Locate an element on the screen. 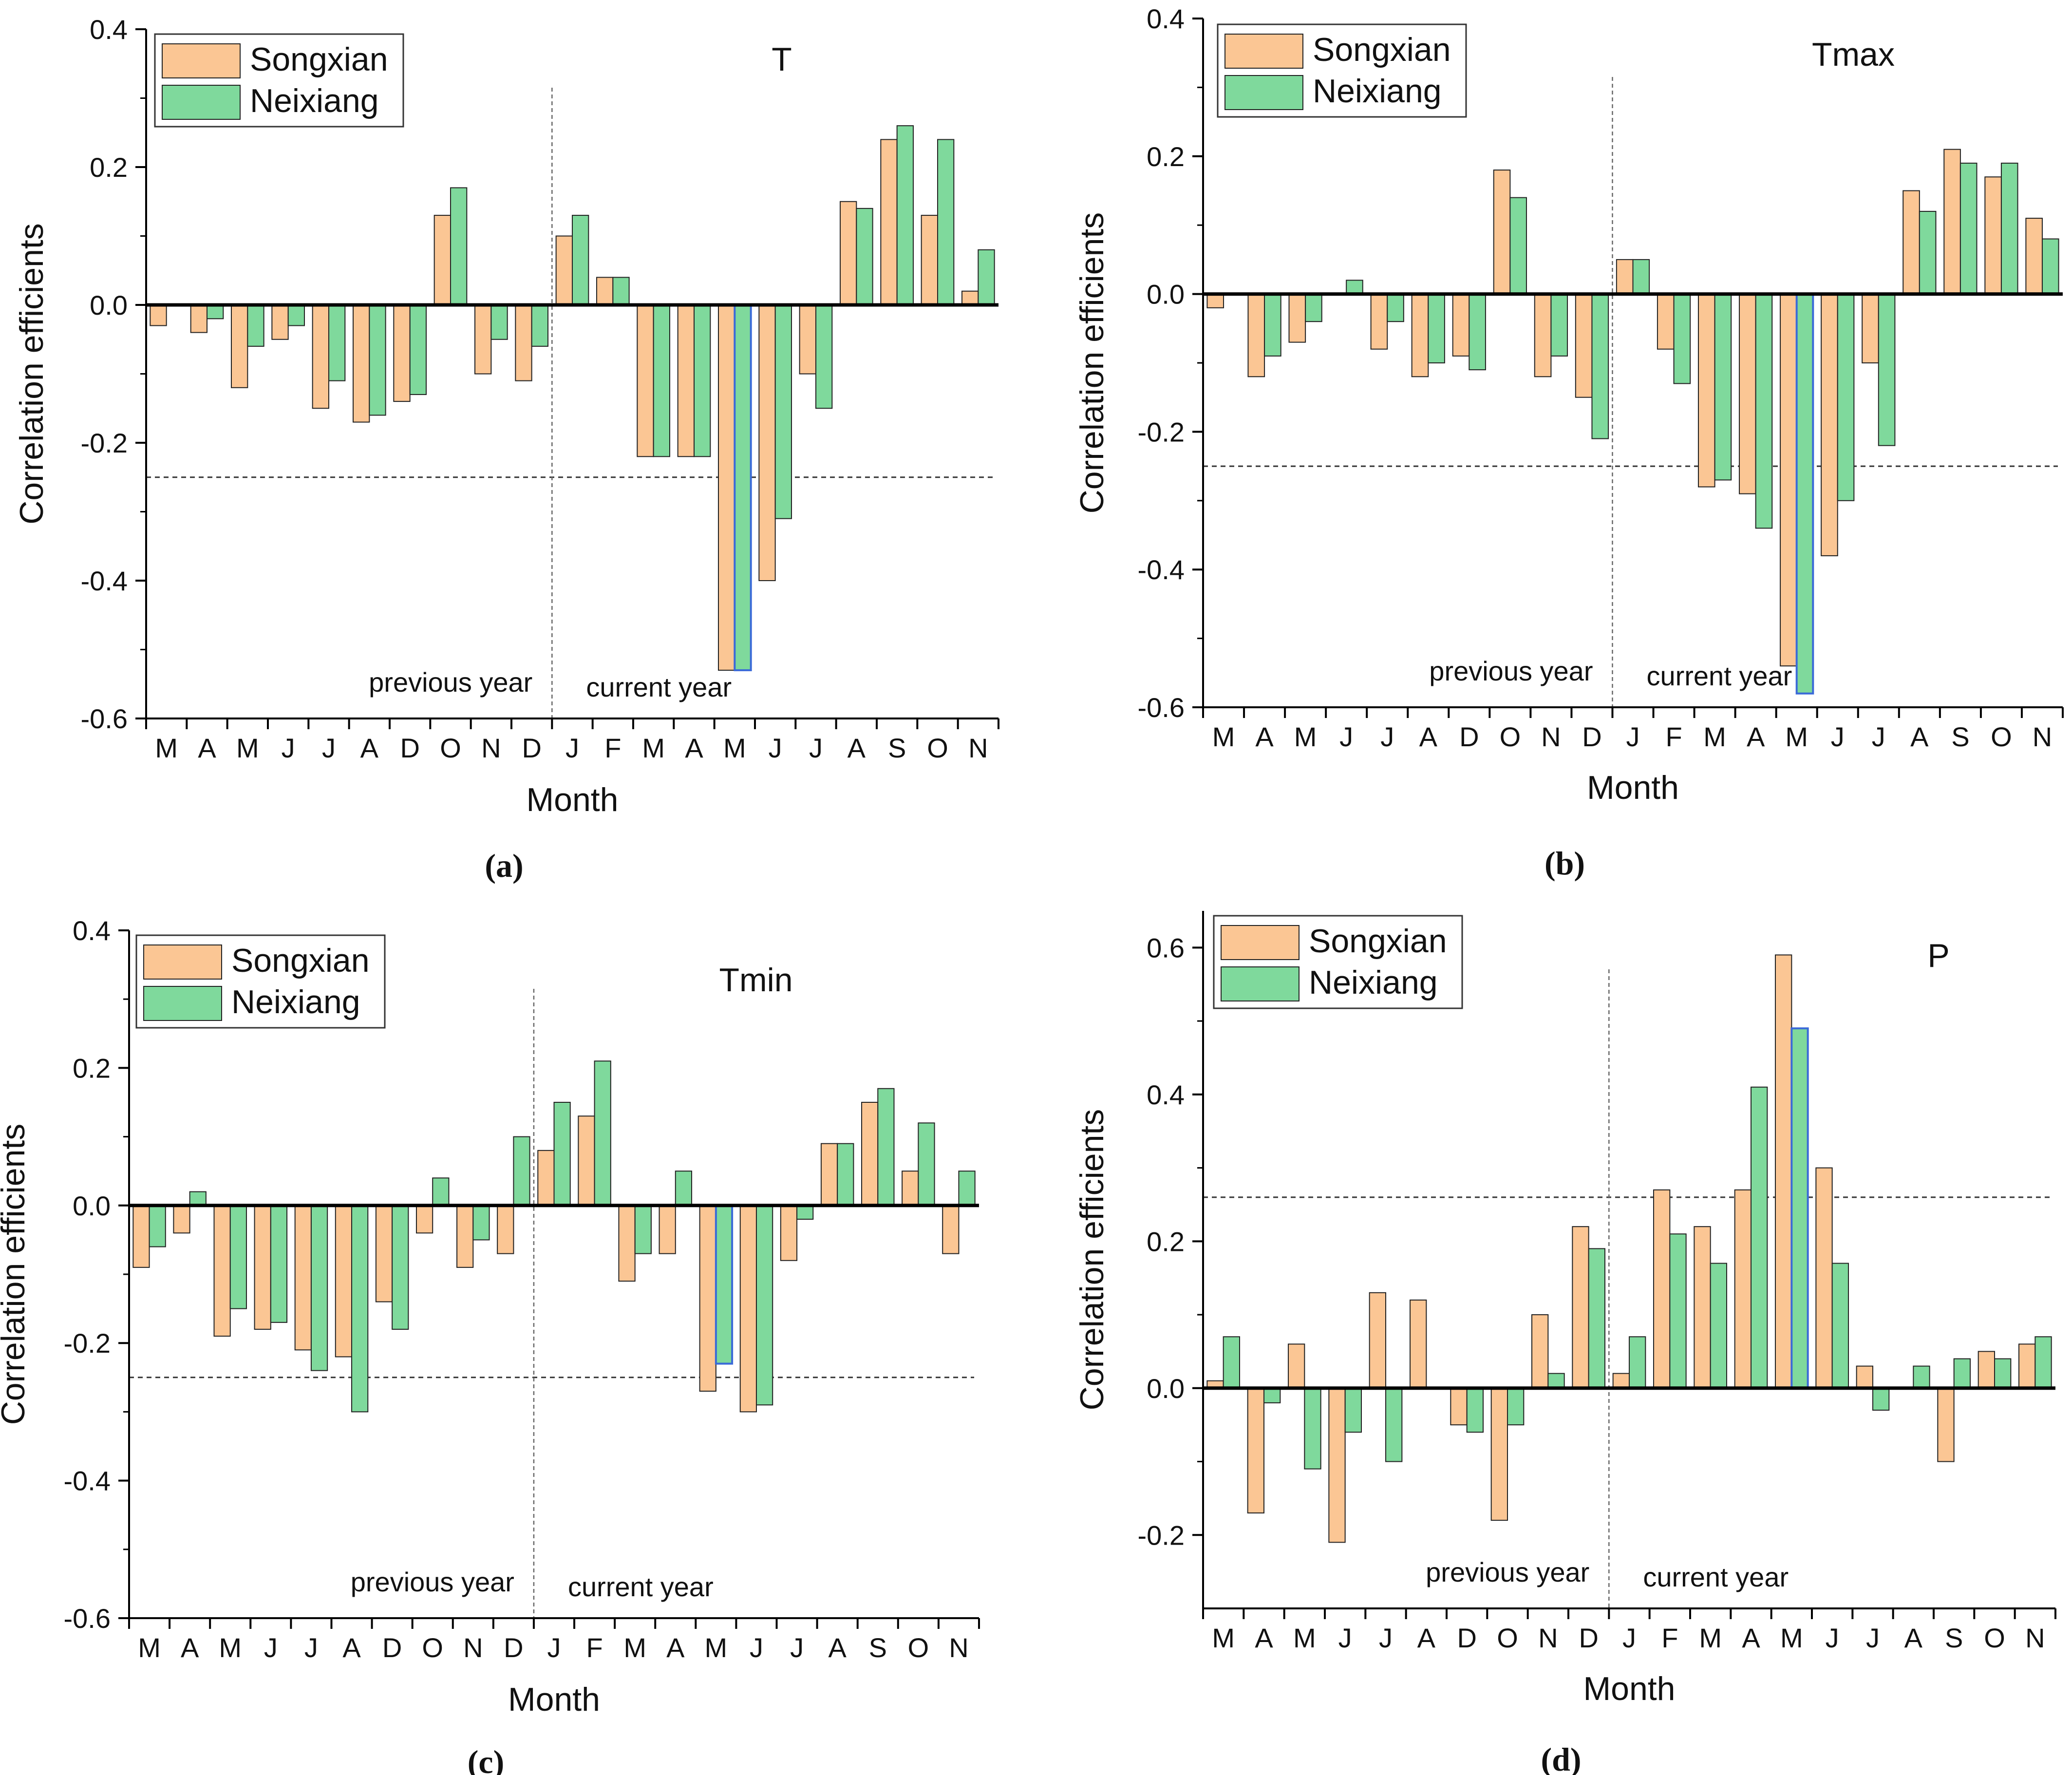  chart-title: T is located at coordinates (782, 59).